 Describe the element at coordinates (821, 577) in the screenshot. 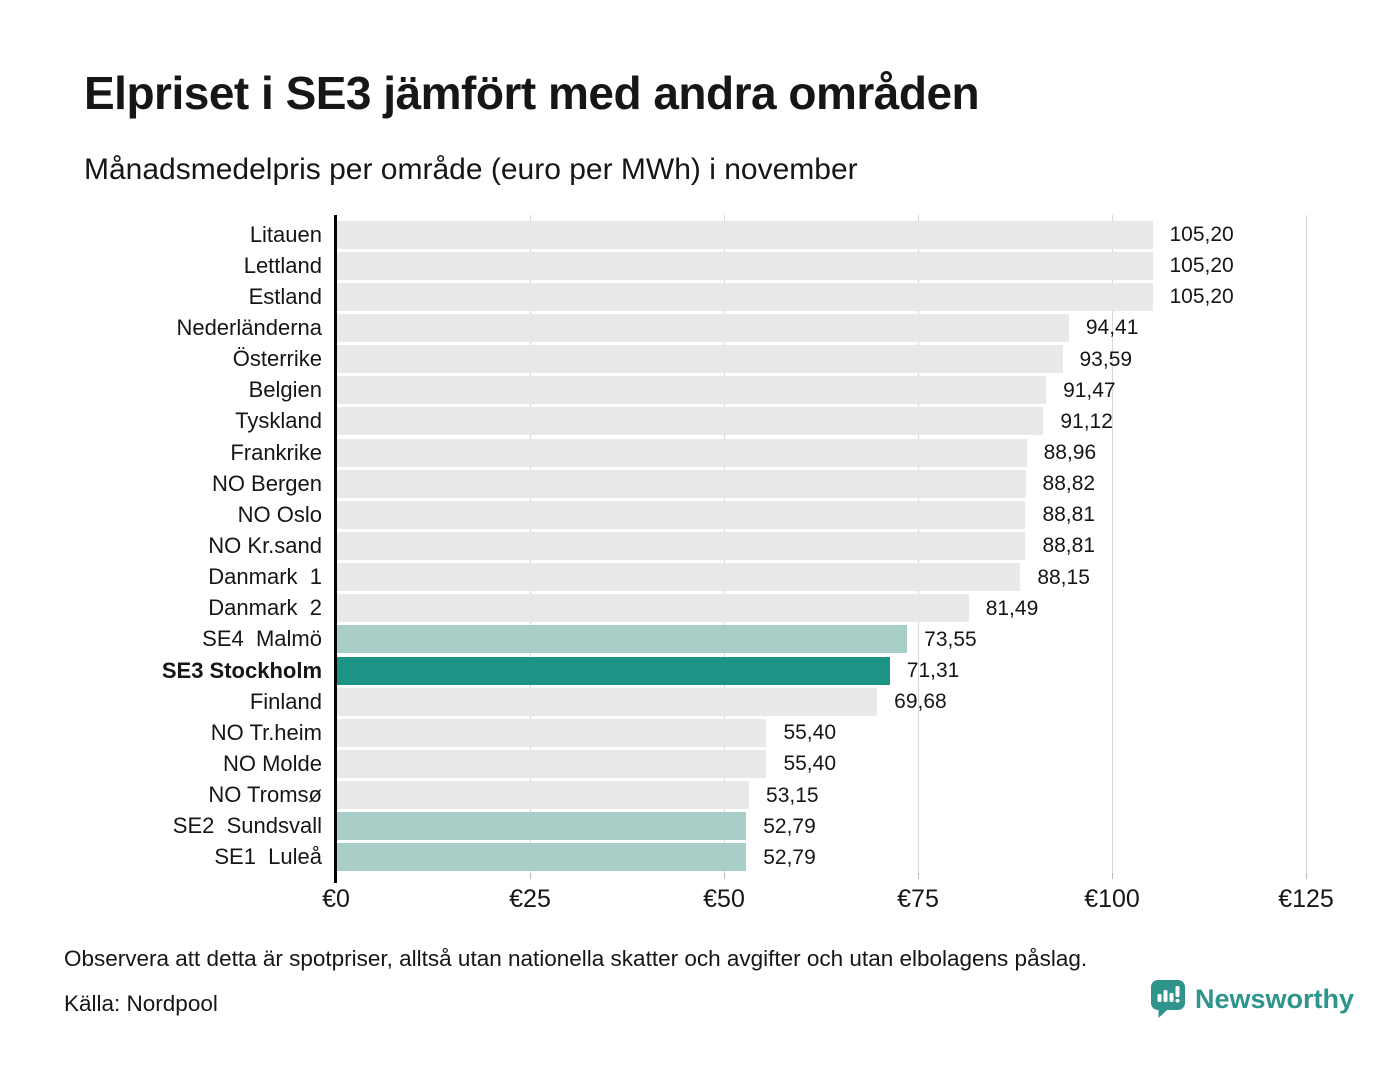

I see `bar-track: 88,15` at that location.